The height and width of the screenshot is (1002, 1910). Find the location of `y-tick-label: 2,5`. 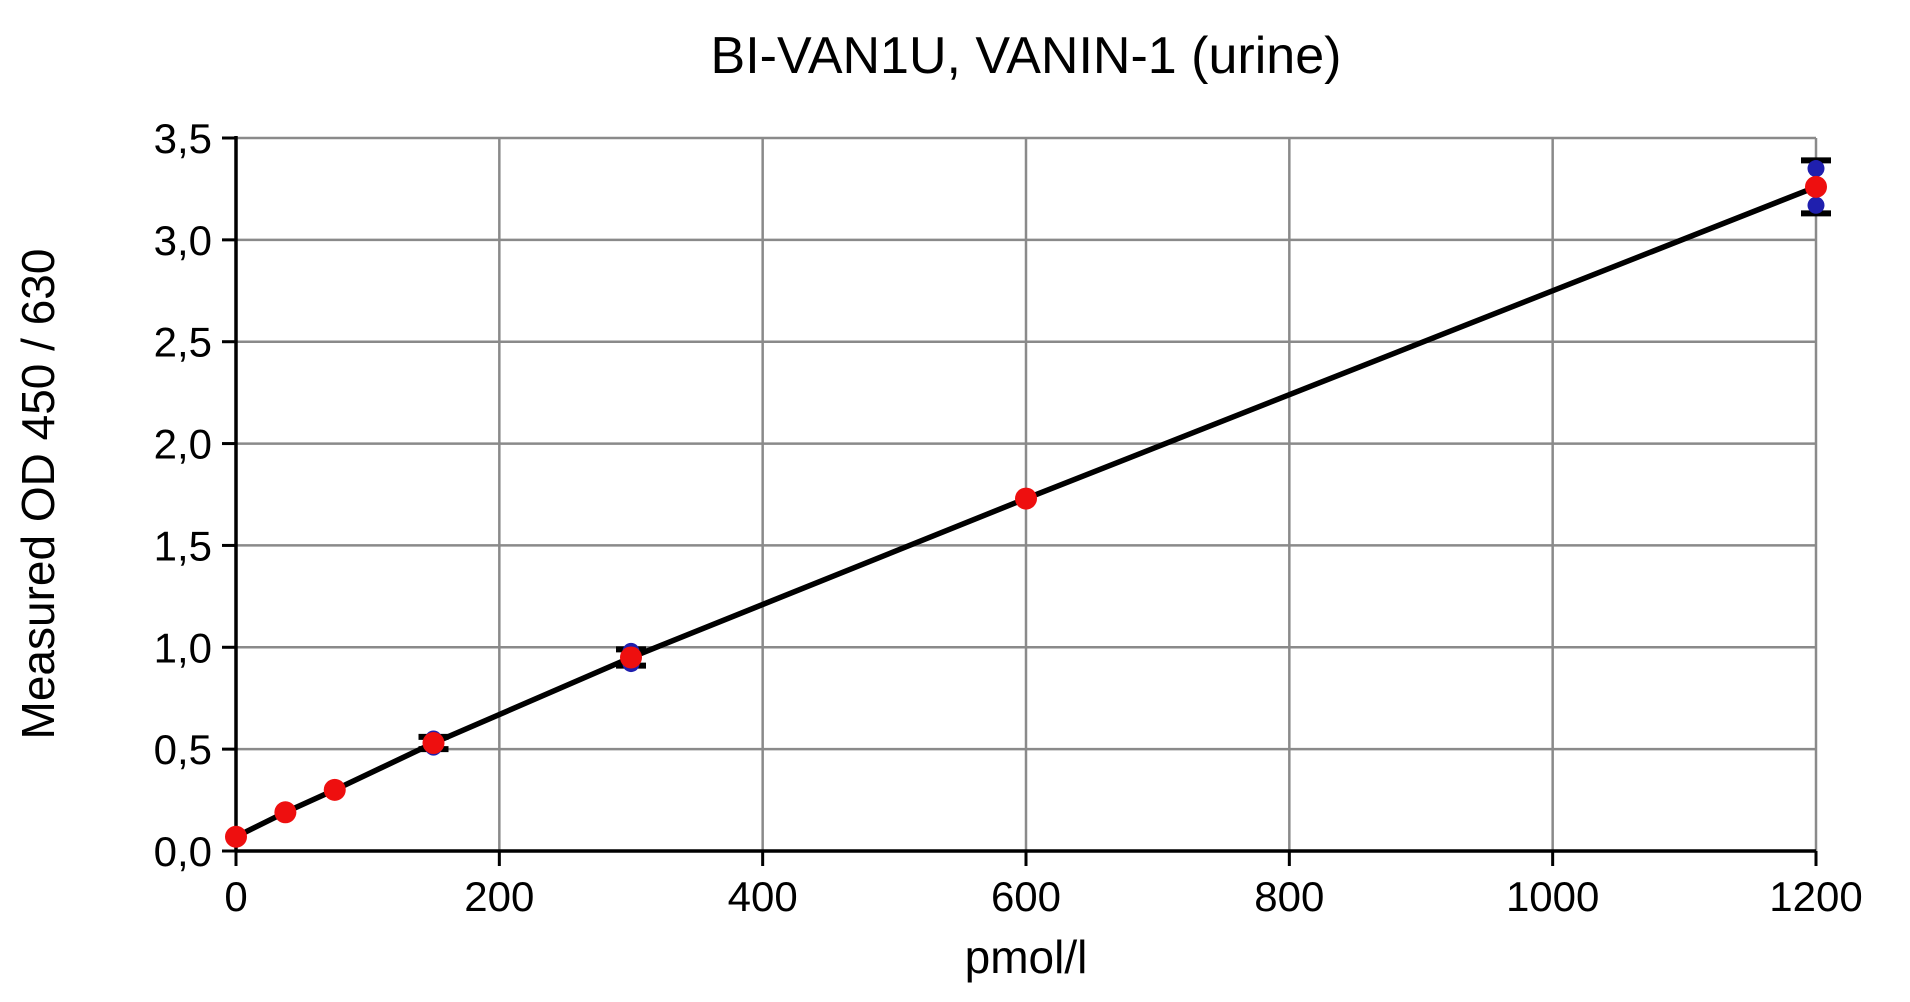

y-tick-label: 2,5 is located at coordinates (183, 342).